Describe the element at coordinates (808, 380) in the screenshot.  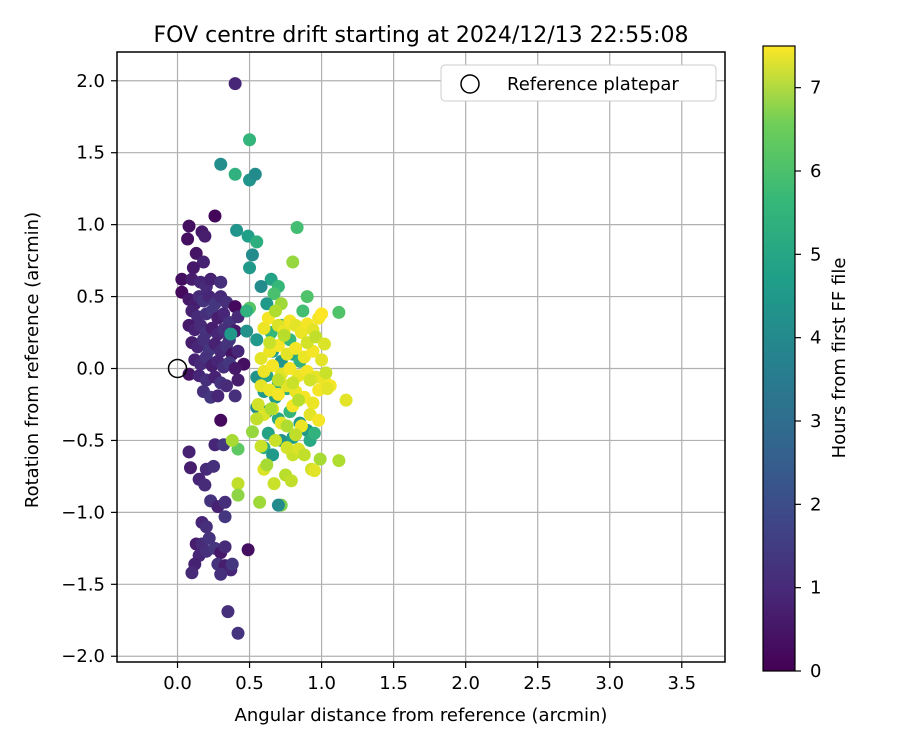
I see `colorbar-ticks: 0 1 2 3 4 5 6 7` at that location.